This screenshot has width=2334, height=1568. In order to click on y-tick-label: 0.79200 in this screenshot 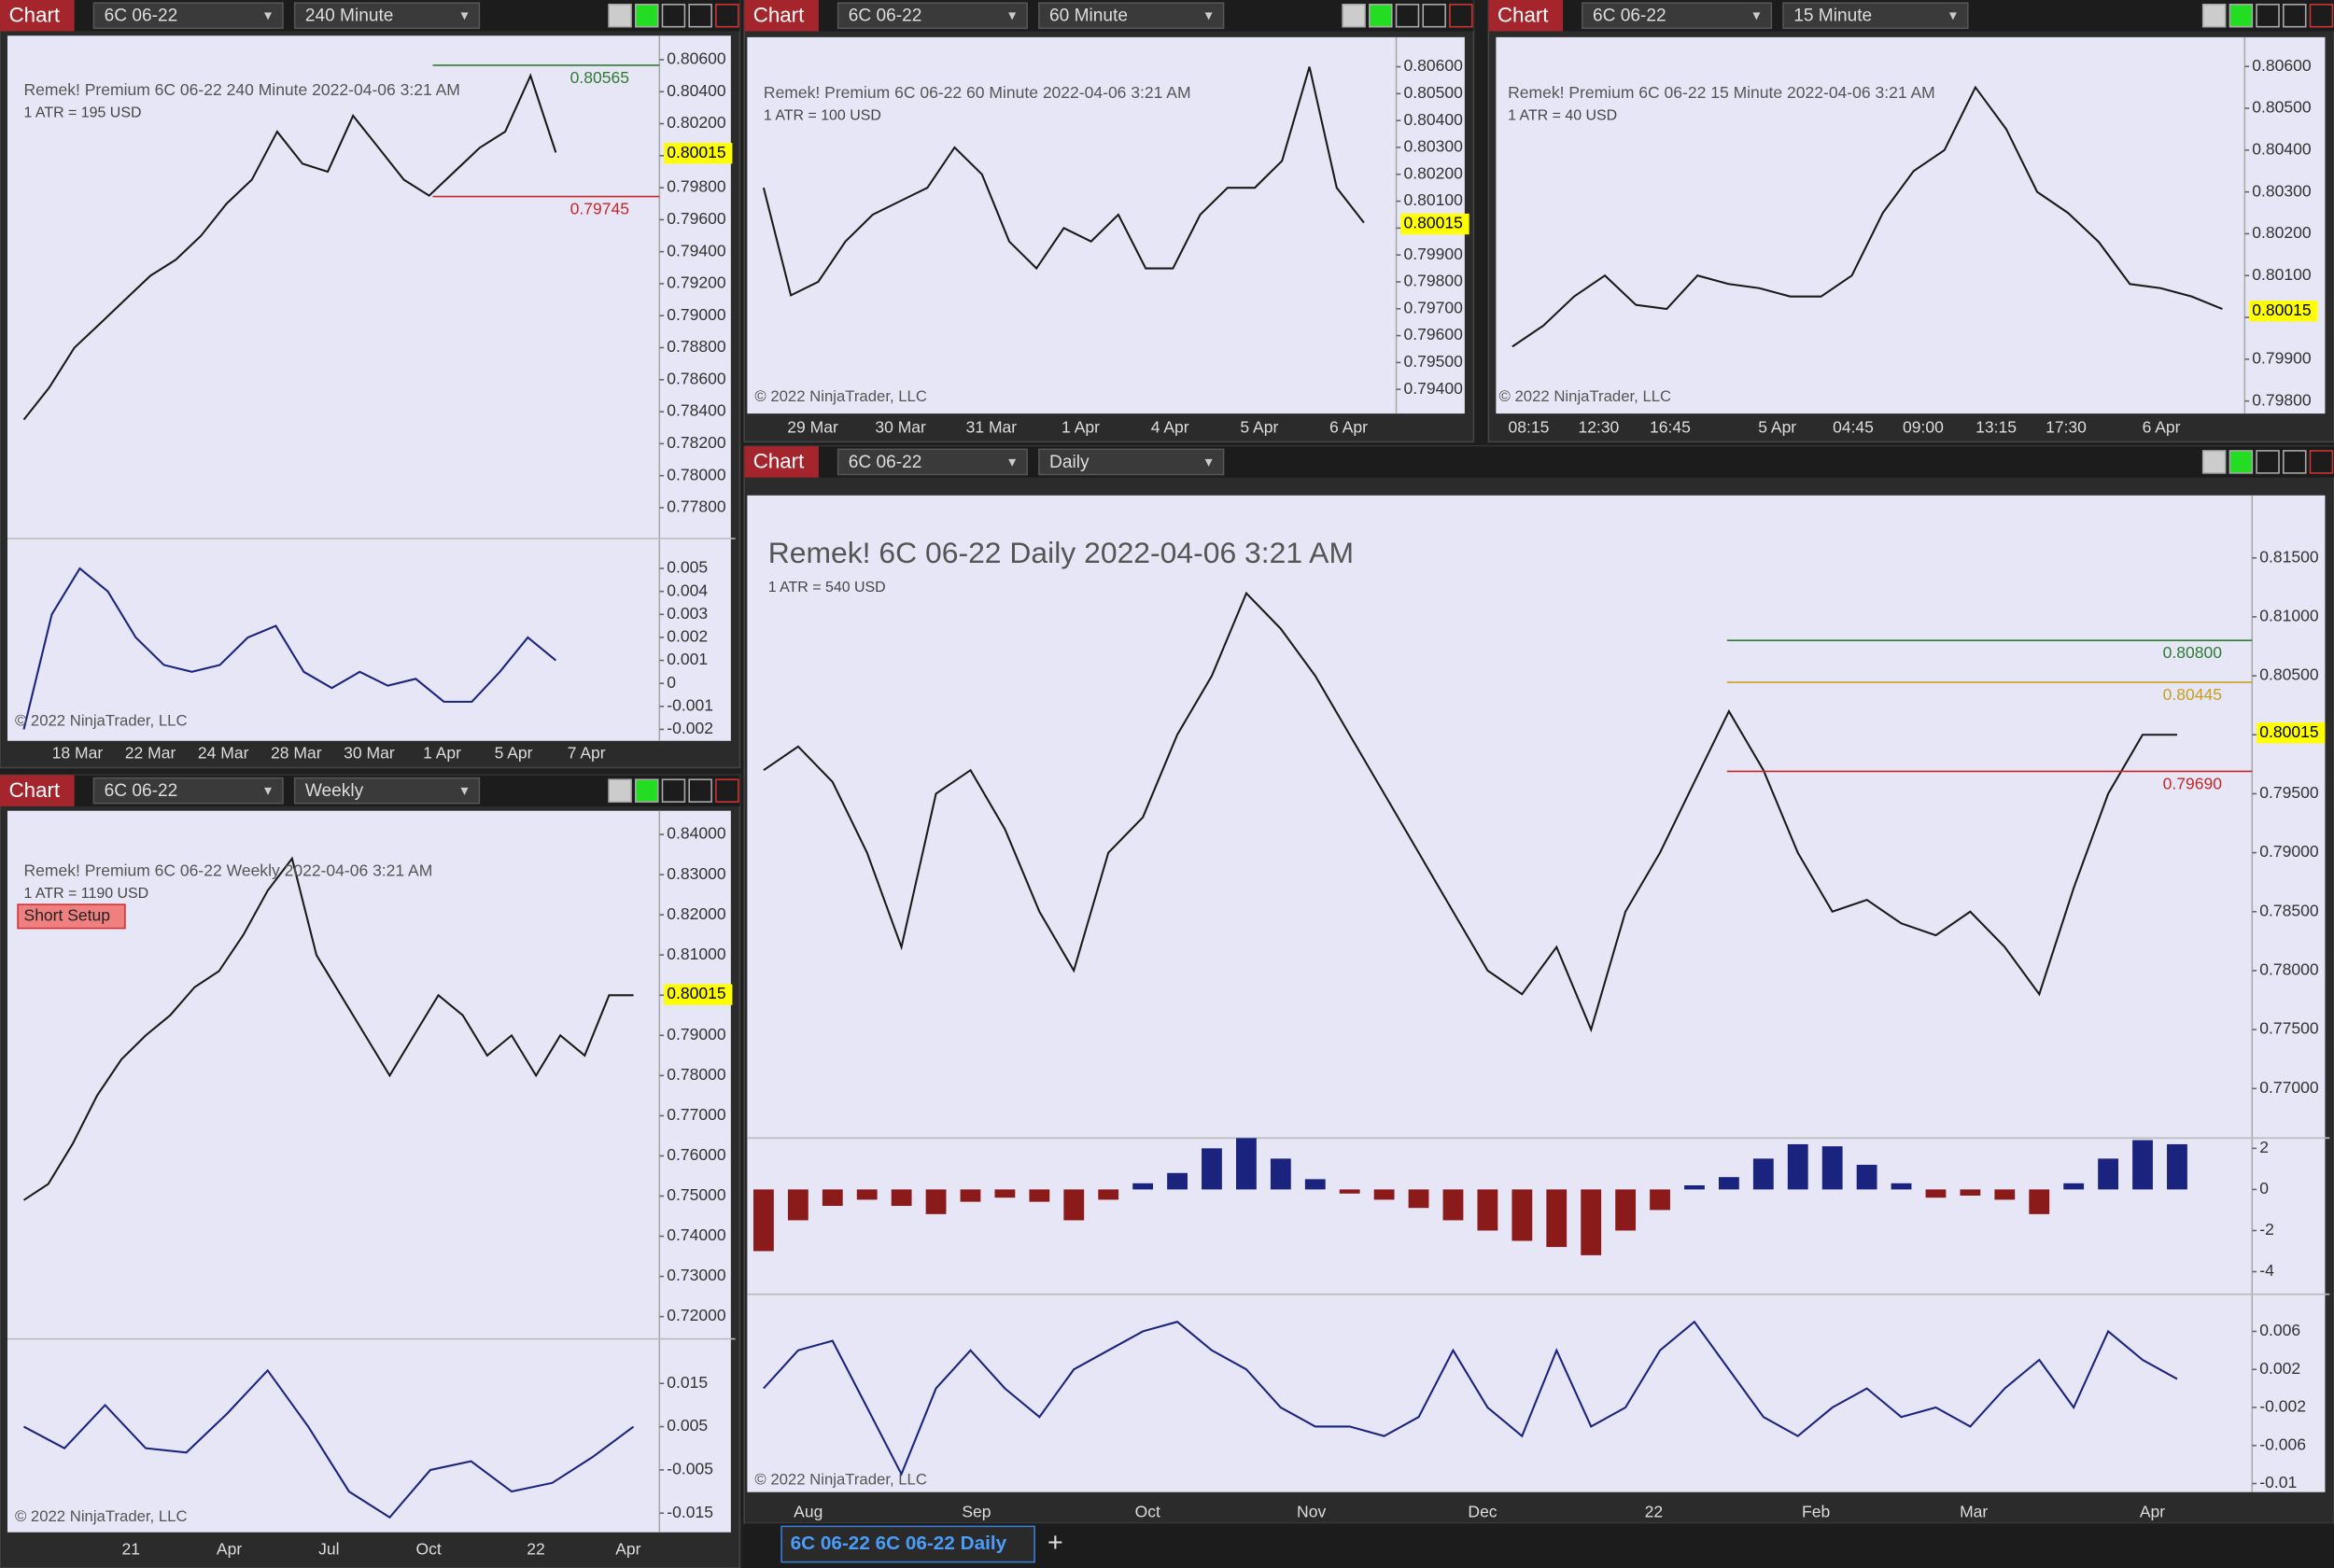, I will do `click(696, 282)`.